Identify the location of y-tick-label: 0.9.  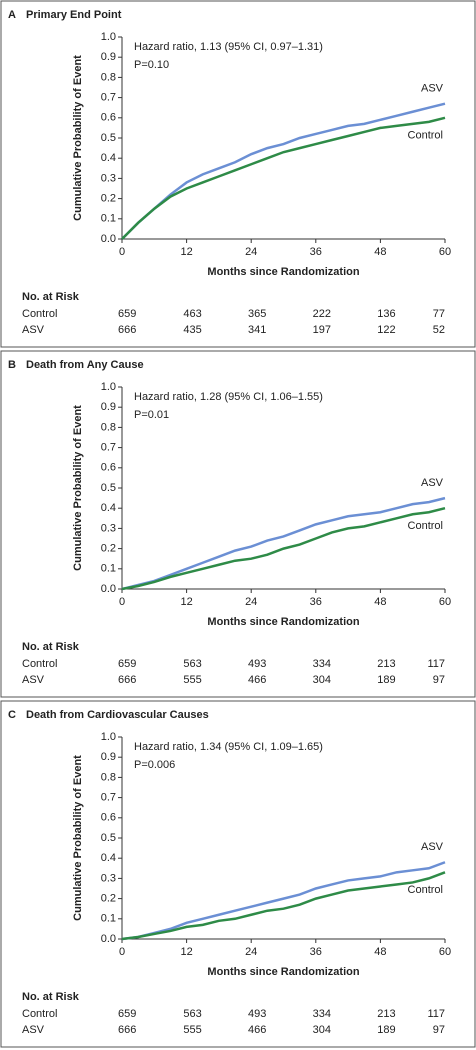
(108, 757).